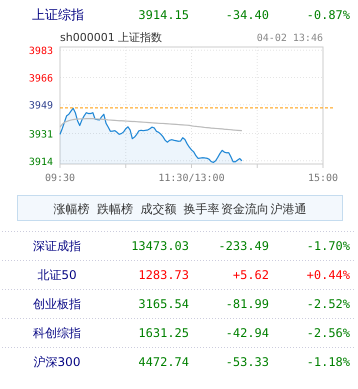 This screenshot has height=389, width=358. What do you see at coordinates (247, 333) in the screenshot?
I see `text: -42.94` at bounding box center [247, 333].